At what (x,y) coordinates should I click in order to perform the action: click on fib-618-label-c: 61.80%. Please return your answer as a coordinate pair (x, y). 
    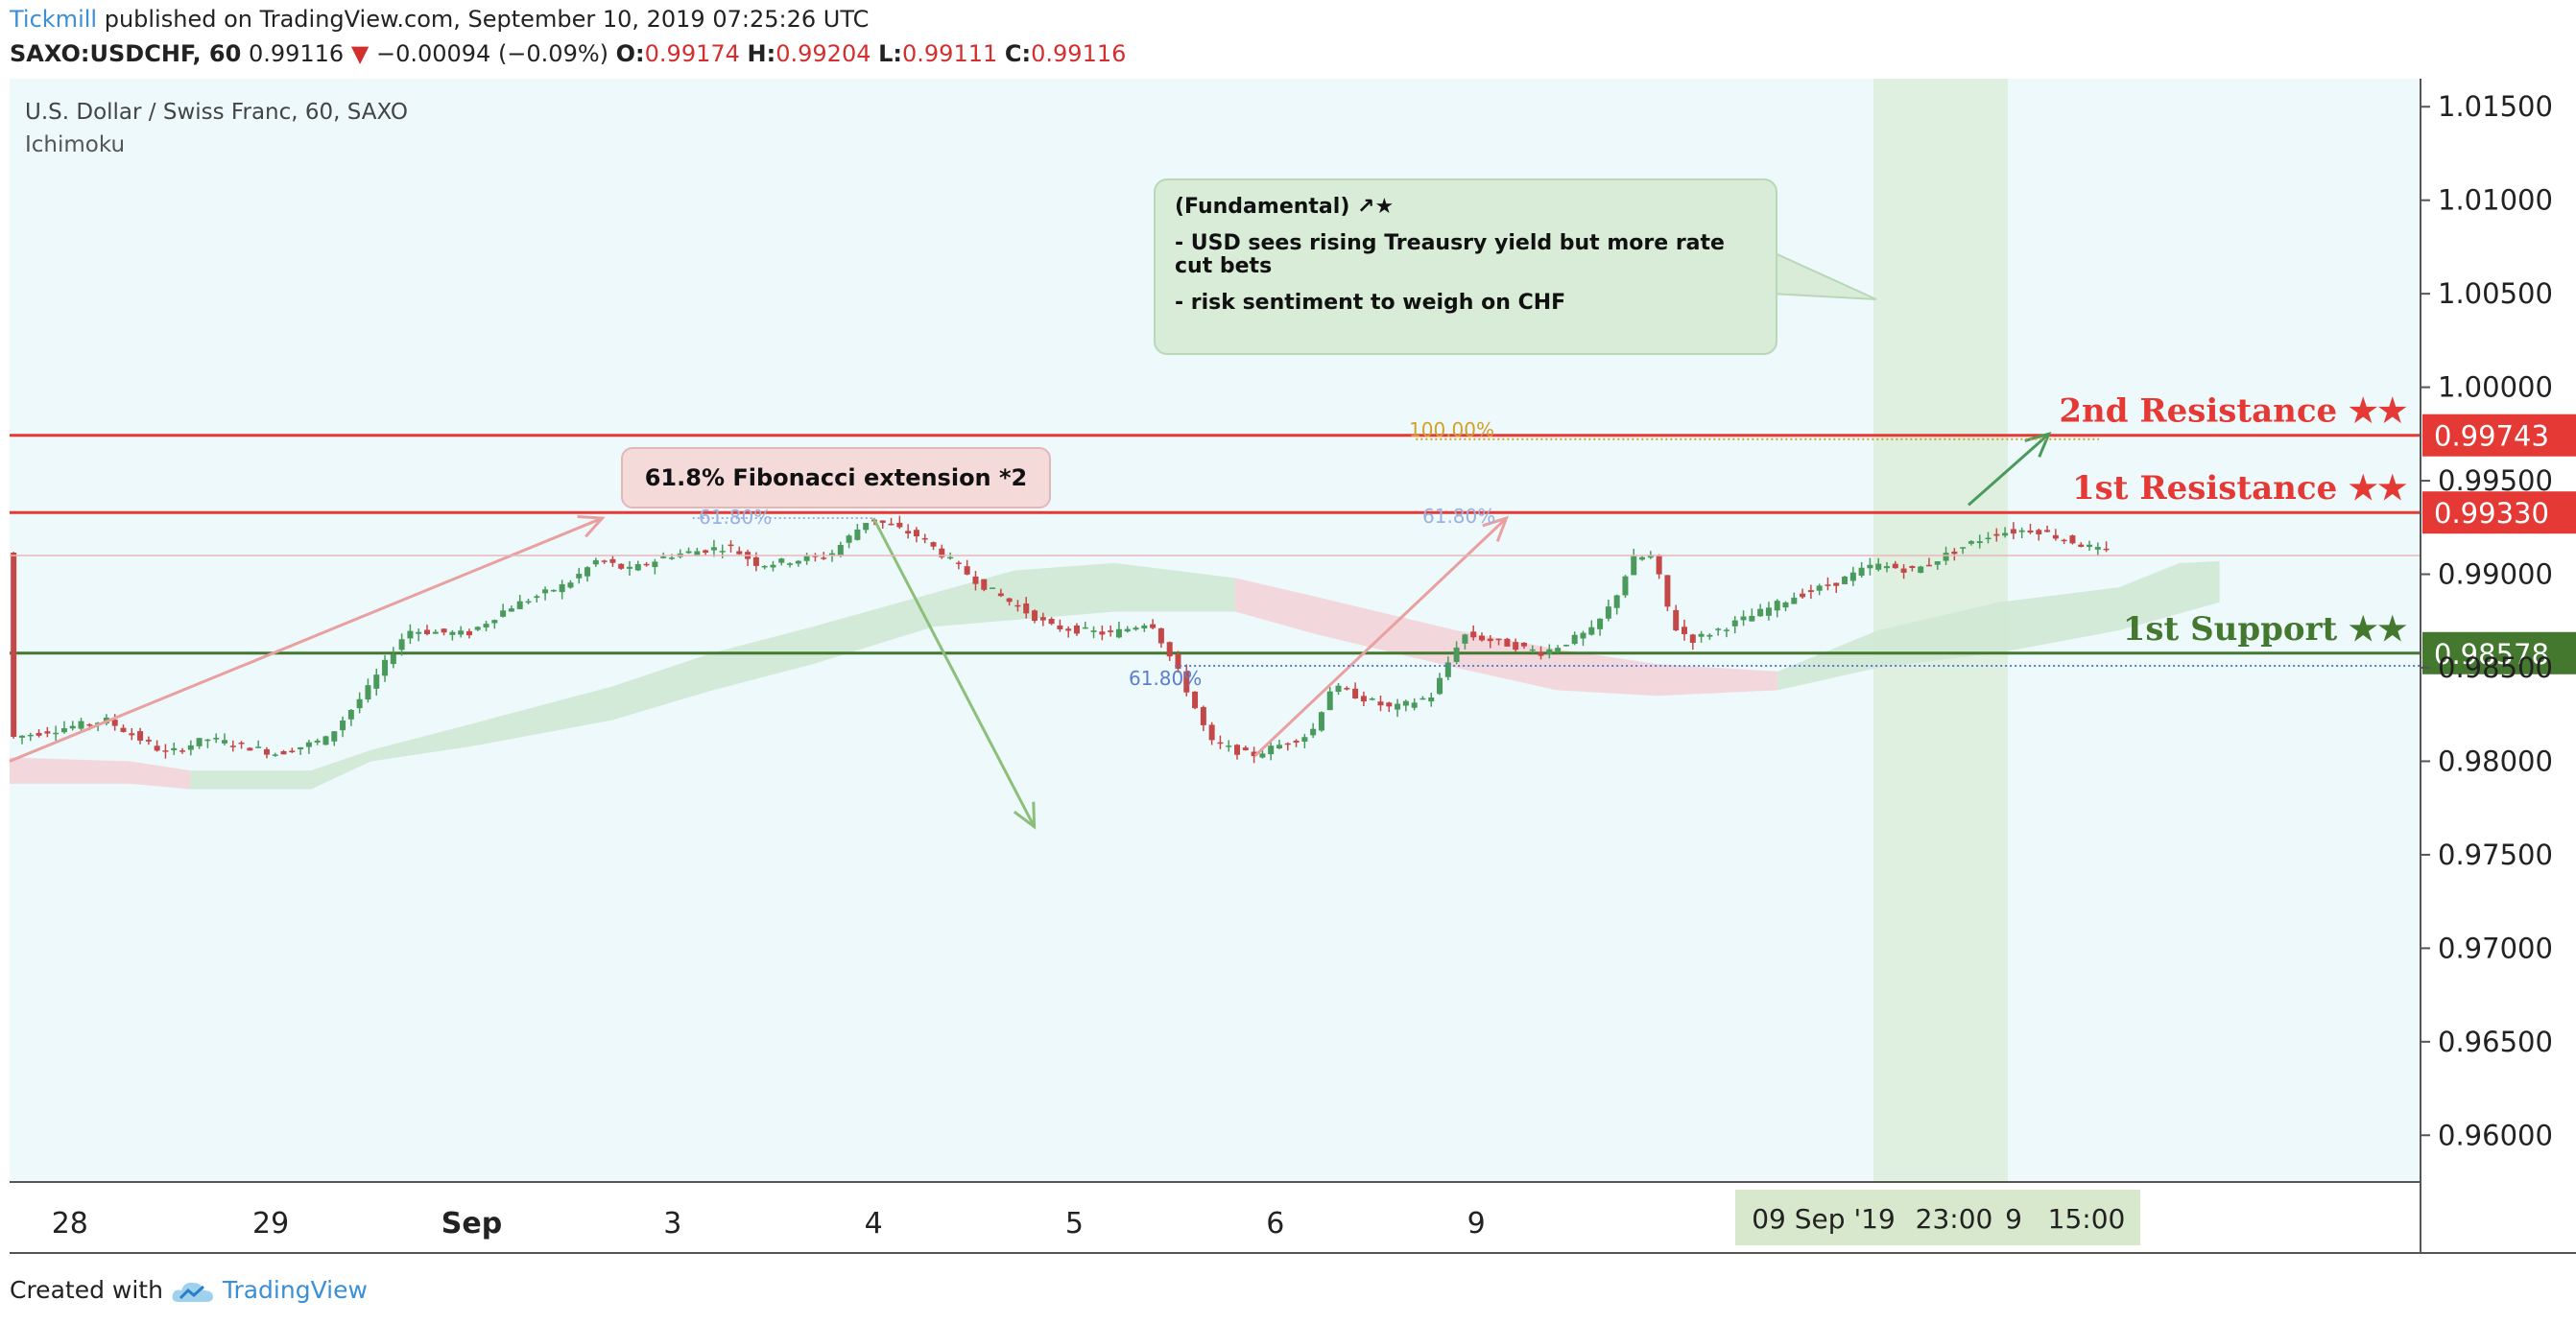
    Looking at the image, I should click on (1165, 679).